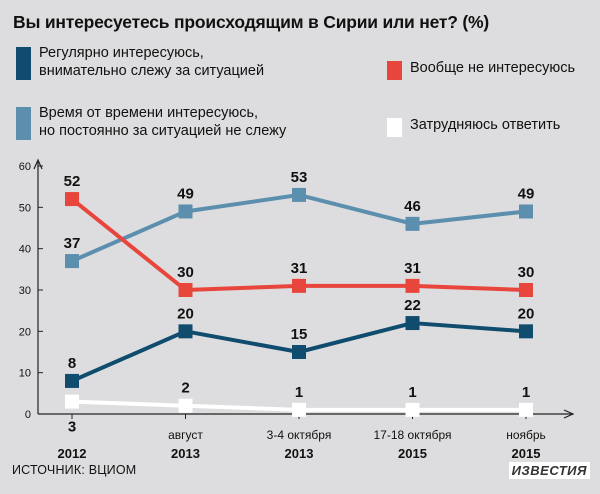  Describe the element at coordinates (299, 334) in the screenshot. I see `data-label-regularly-interested: 15` at that location.